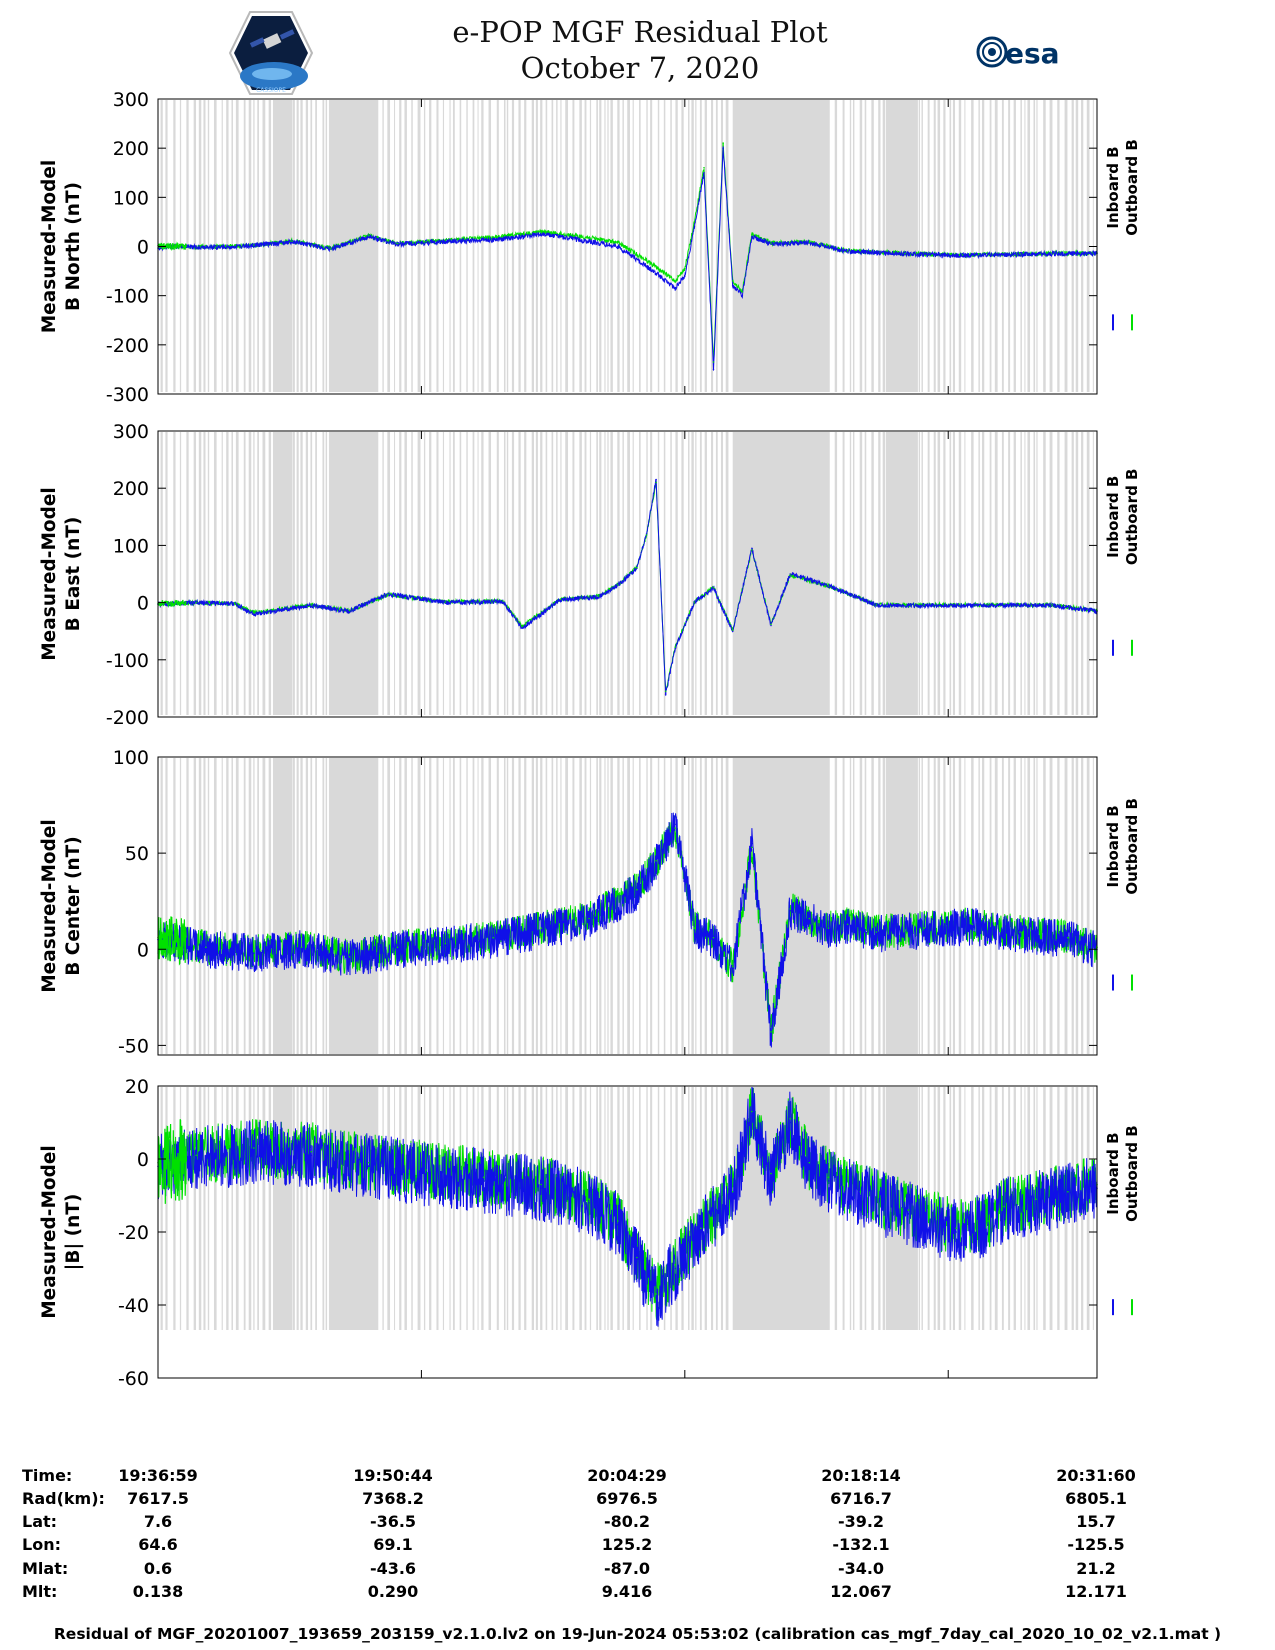 This screenshot has width=1275, height=1650. I want to click on cell-mlat: 21.2, so click(1096, 1568).